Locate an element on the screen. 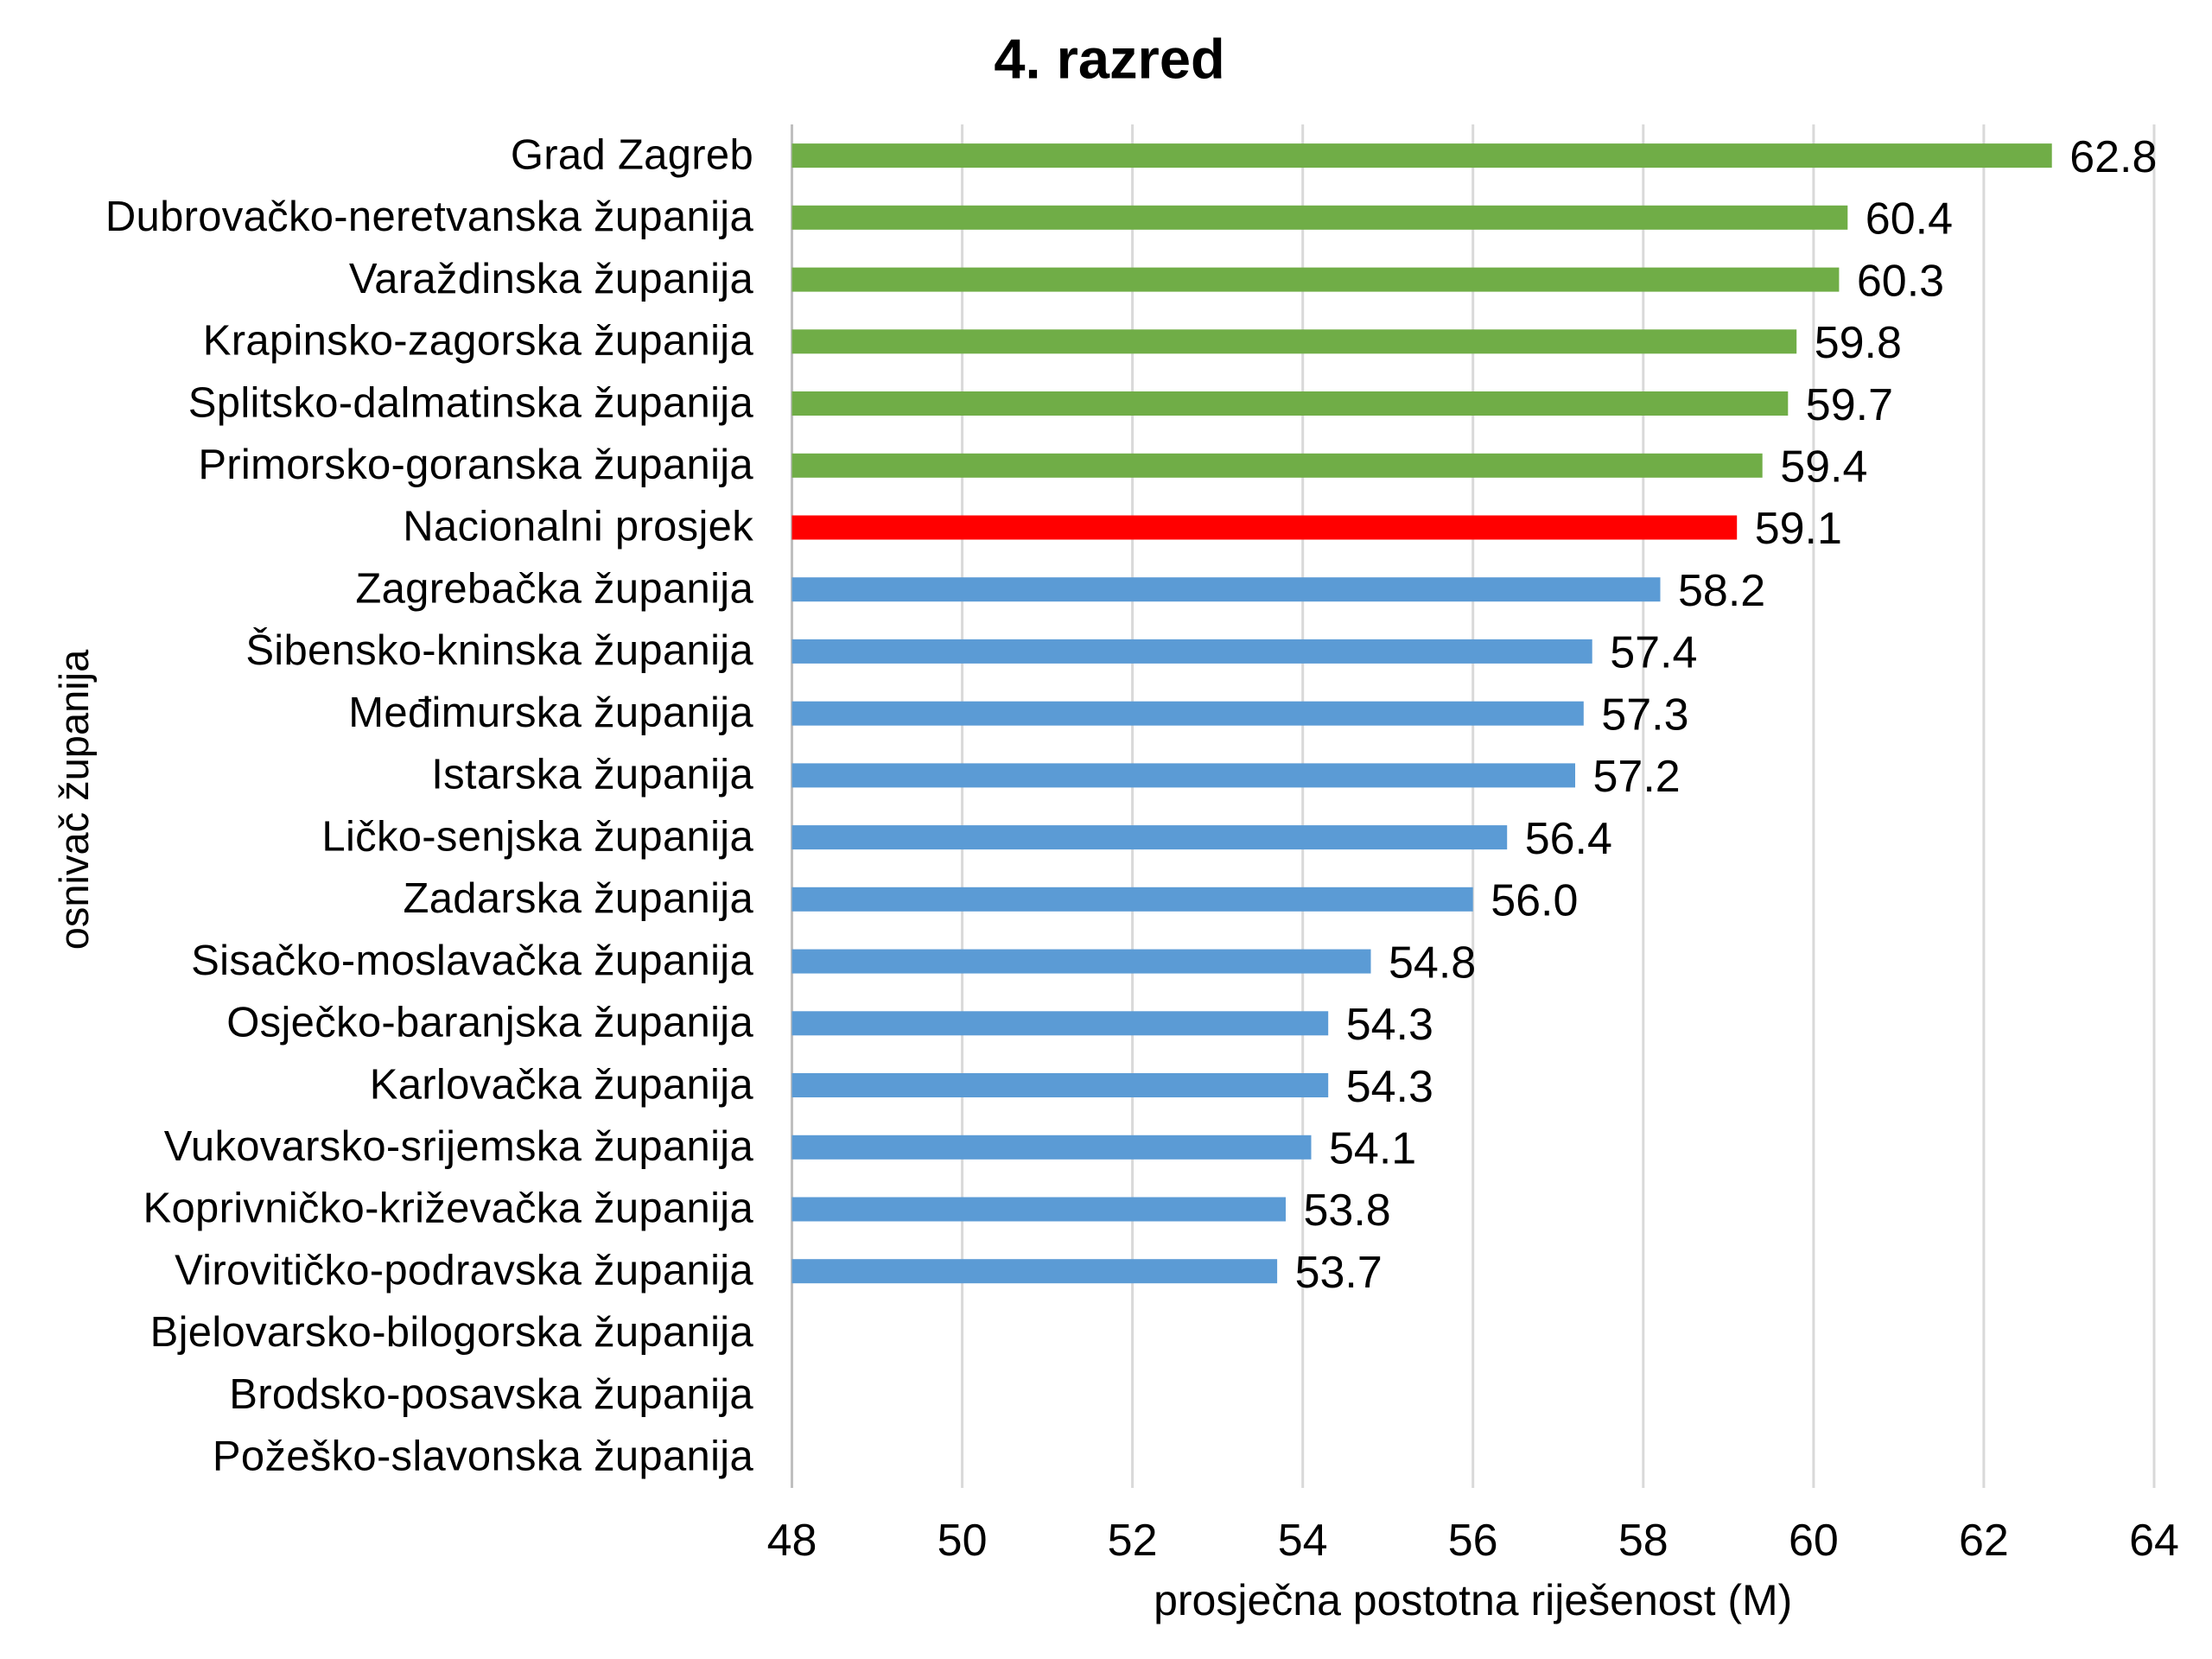 Image resolution: width=2212 pixels, height=1659 pixels. svg-text: 57.2 is located at coordinates (1637, 777).